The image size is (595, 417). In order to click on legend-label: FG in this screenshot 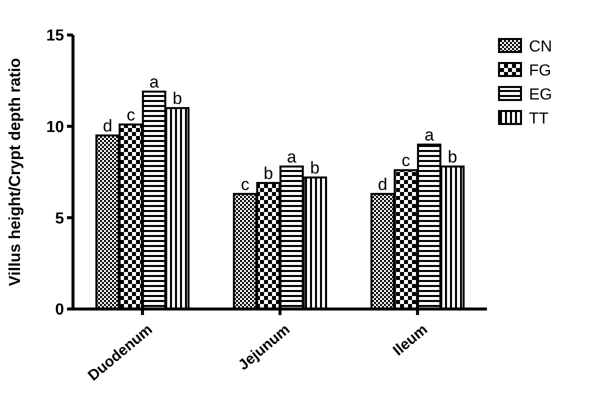, I will do `click(540, 71)`.